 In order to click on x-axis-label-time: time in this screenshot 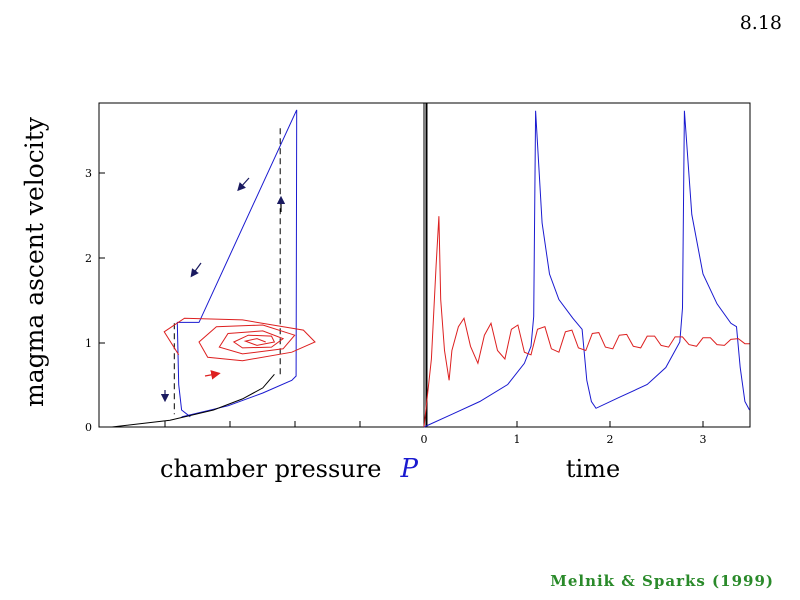, I will do `click(593, 469)`.